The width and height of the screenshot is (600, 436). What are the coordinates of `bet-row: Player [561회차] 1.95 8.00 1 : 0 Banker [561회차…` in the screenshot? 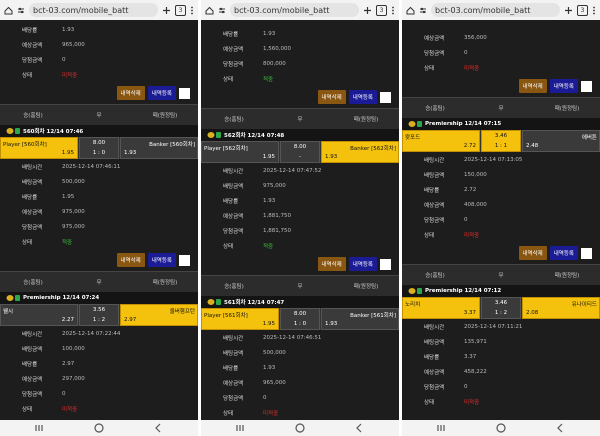 It's located at (300, 319).